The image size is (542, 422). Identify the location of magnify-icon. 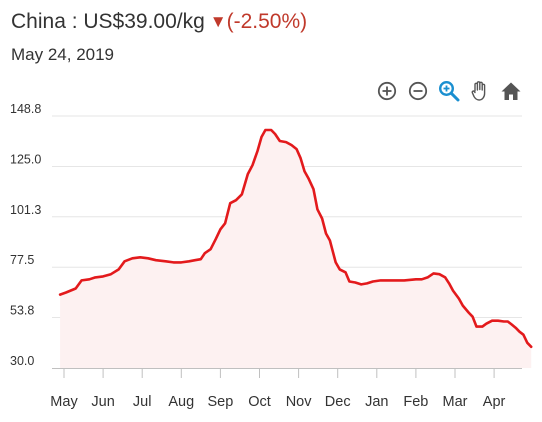
(449, 91).